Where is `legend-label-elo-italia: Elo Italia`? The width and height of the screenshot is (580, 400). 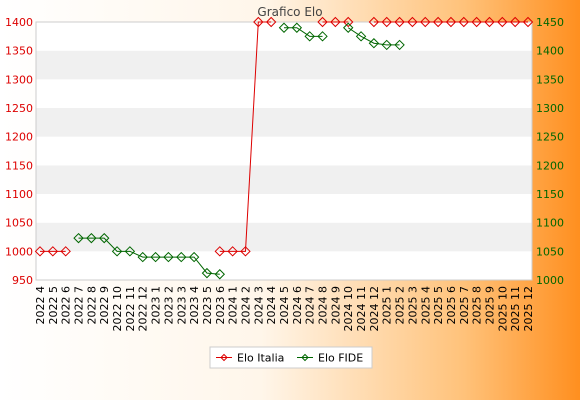 legend-label-elo-italia: Elo Italia is located at coordinates (260, 358).